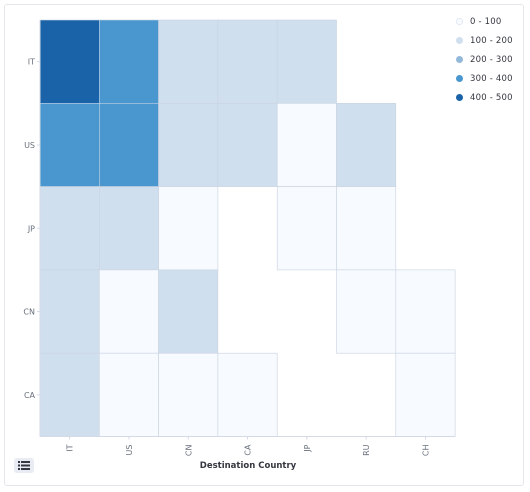  Describe the element at coordinates (247, 394) in the screenshot. I see `heatmap-cell-ca-ca` at that location.